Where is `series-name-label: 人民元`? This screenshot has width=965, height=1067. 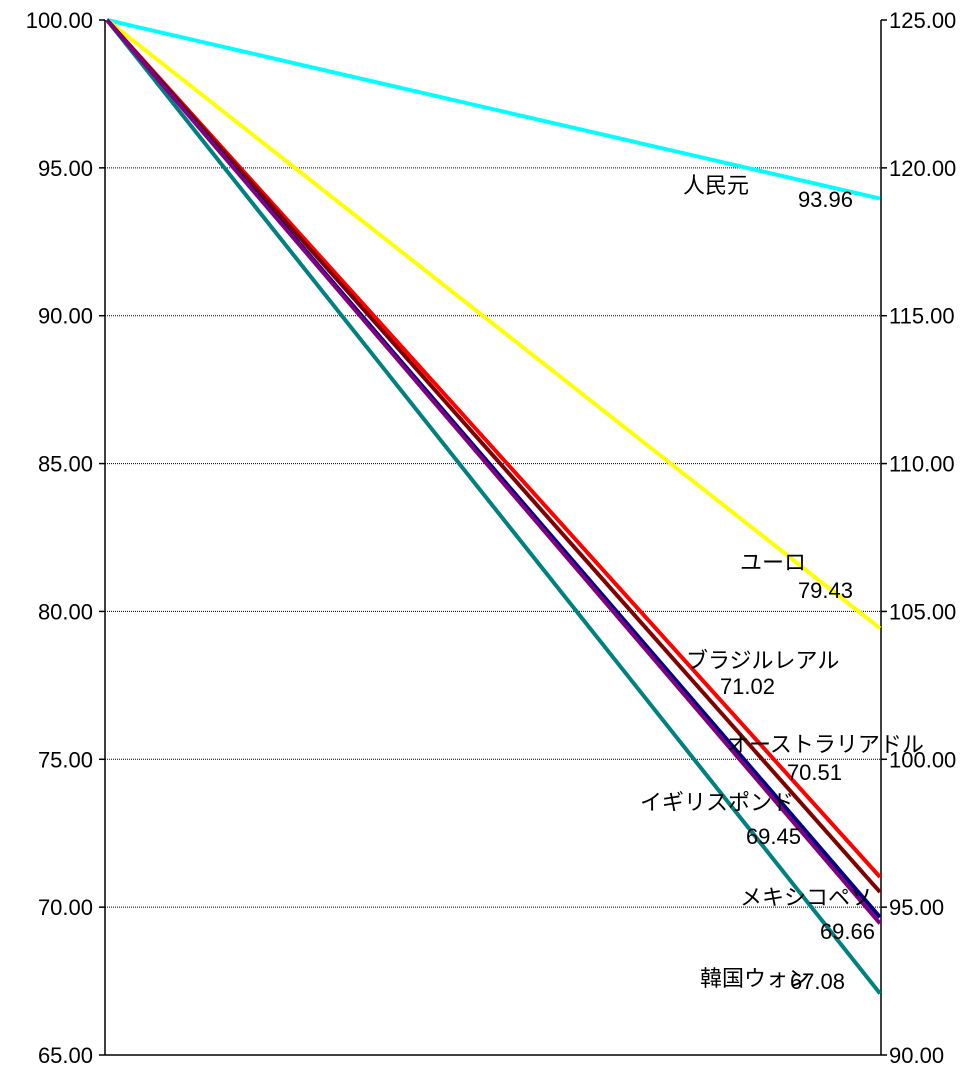
series-name-label: 人民元 is located at coordinates (716, 186).